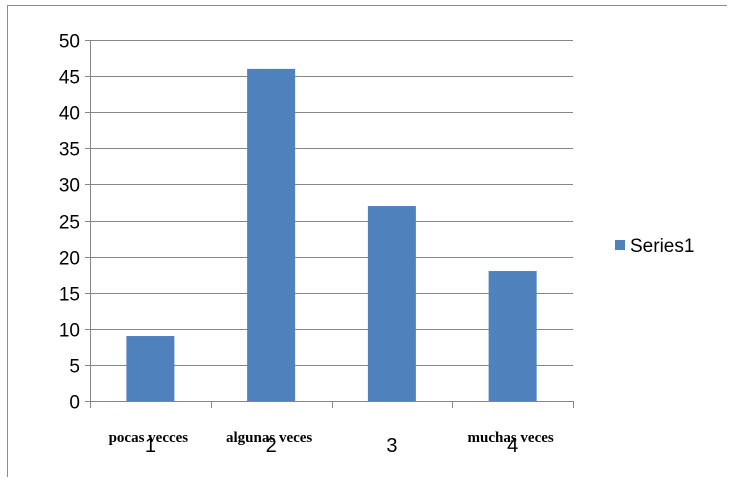 The image size is (730, 481). Describe the element at coordinates (620, 245) in the screenshot. I see `legend-swatch` at that location.